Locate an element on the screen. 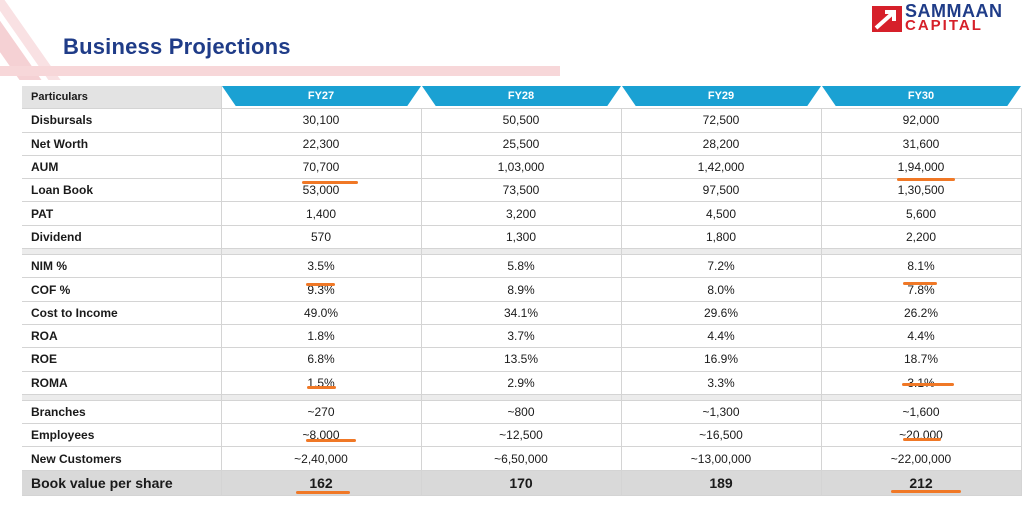 This screenshot has width=1024, height=523. row-value: 49.0% is located at coordinates (321, 313).